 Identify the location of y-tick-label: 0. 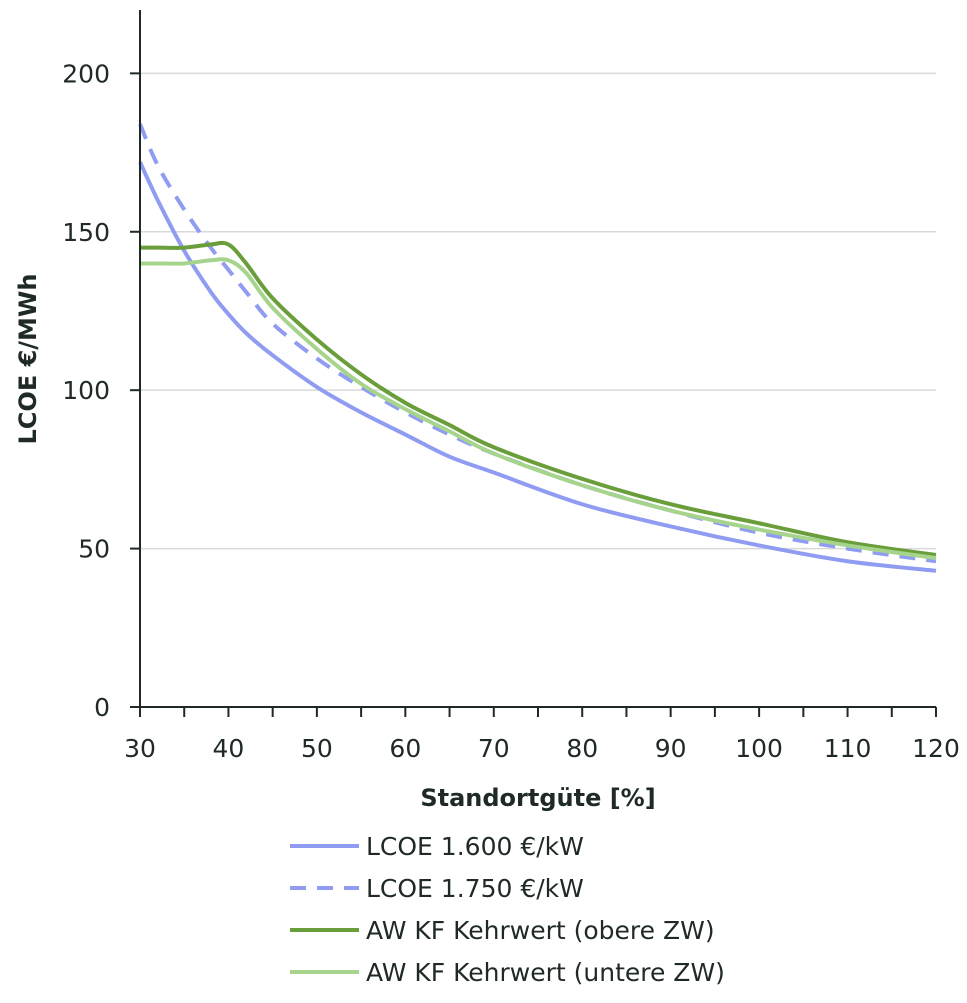
(102, 707).